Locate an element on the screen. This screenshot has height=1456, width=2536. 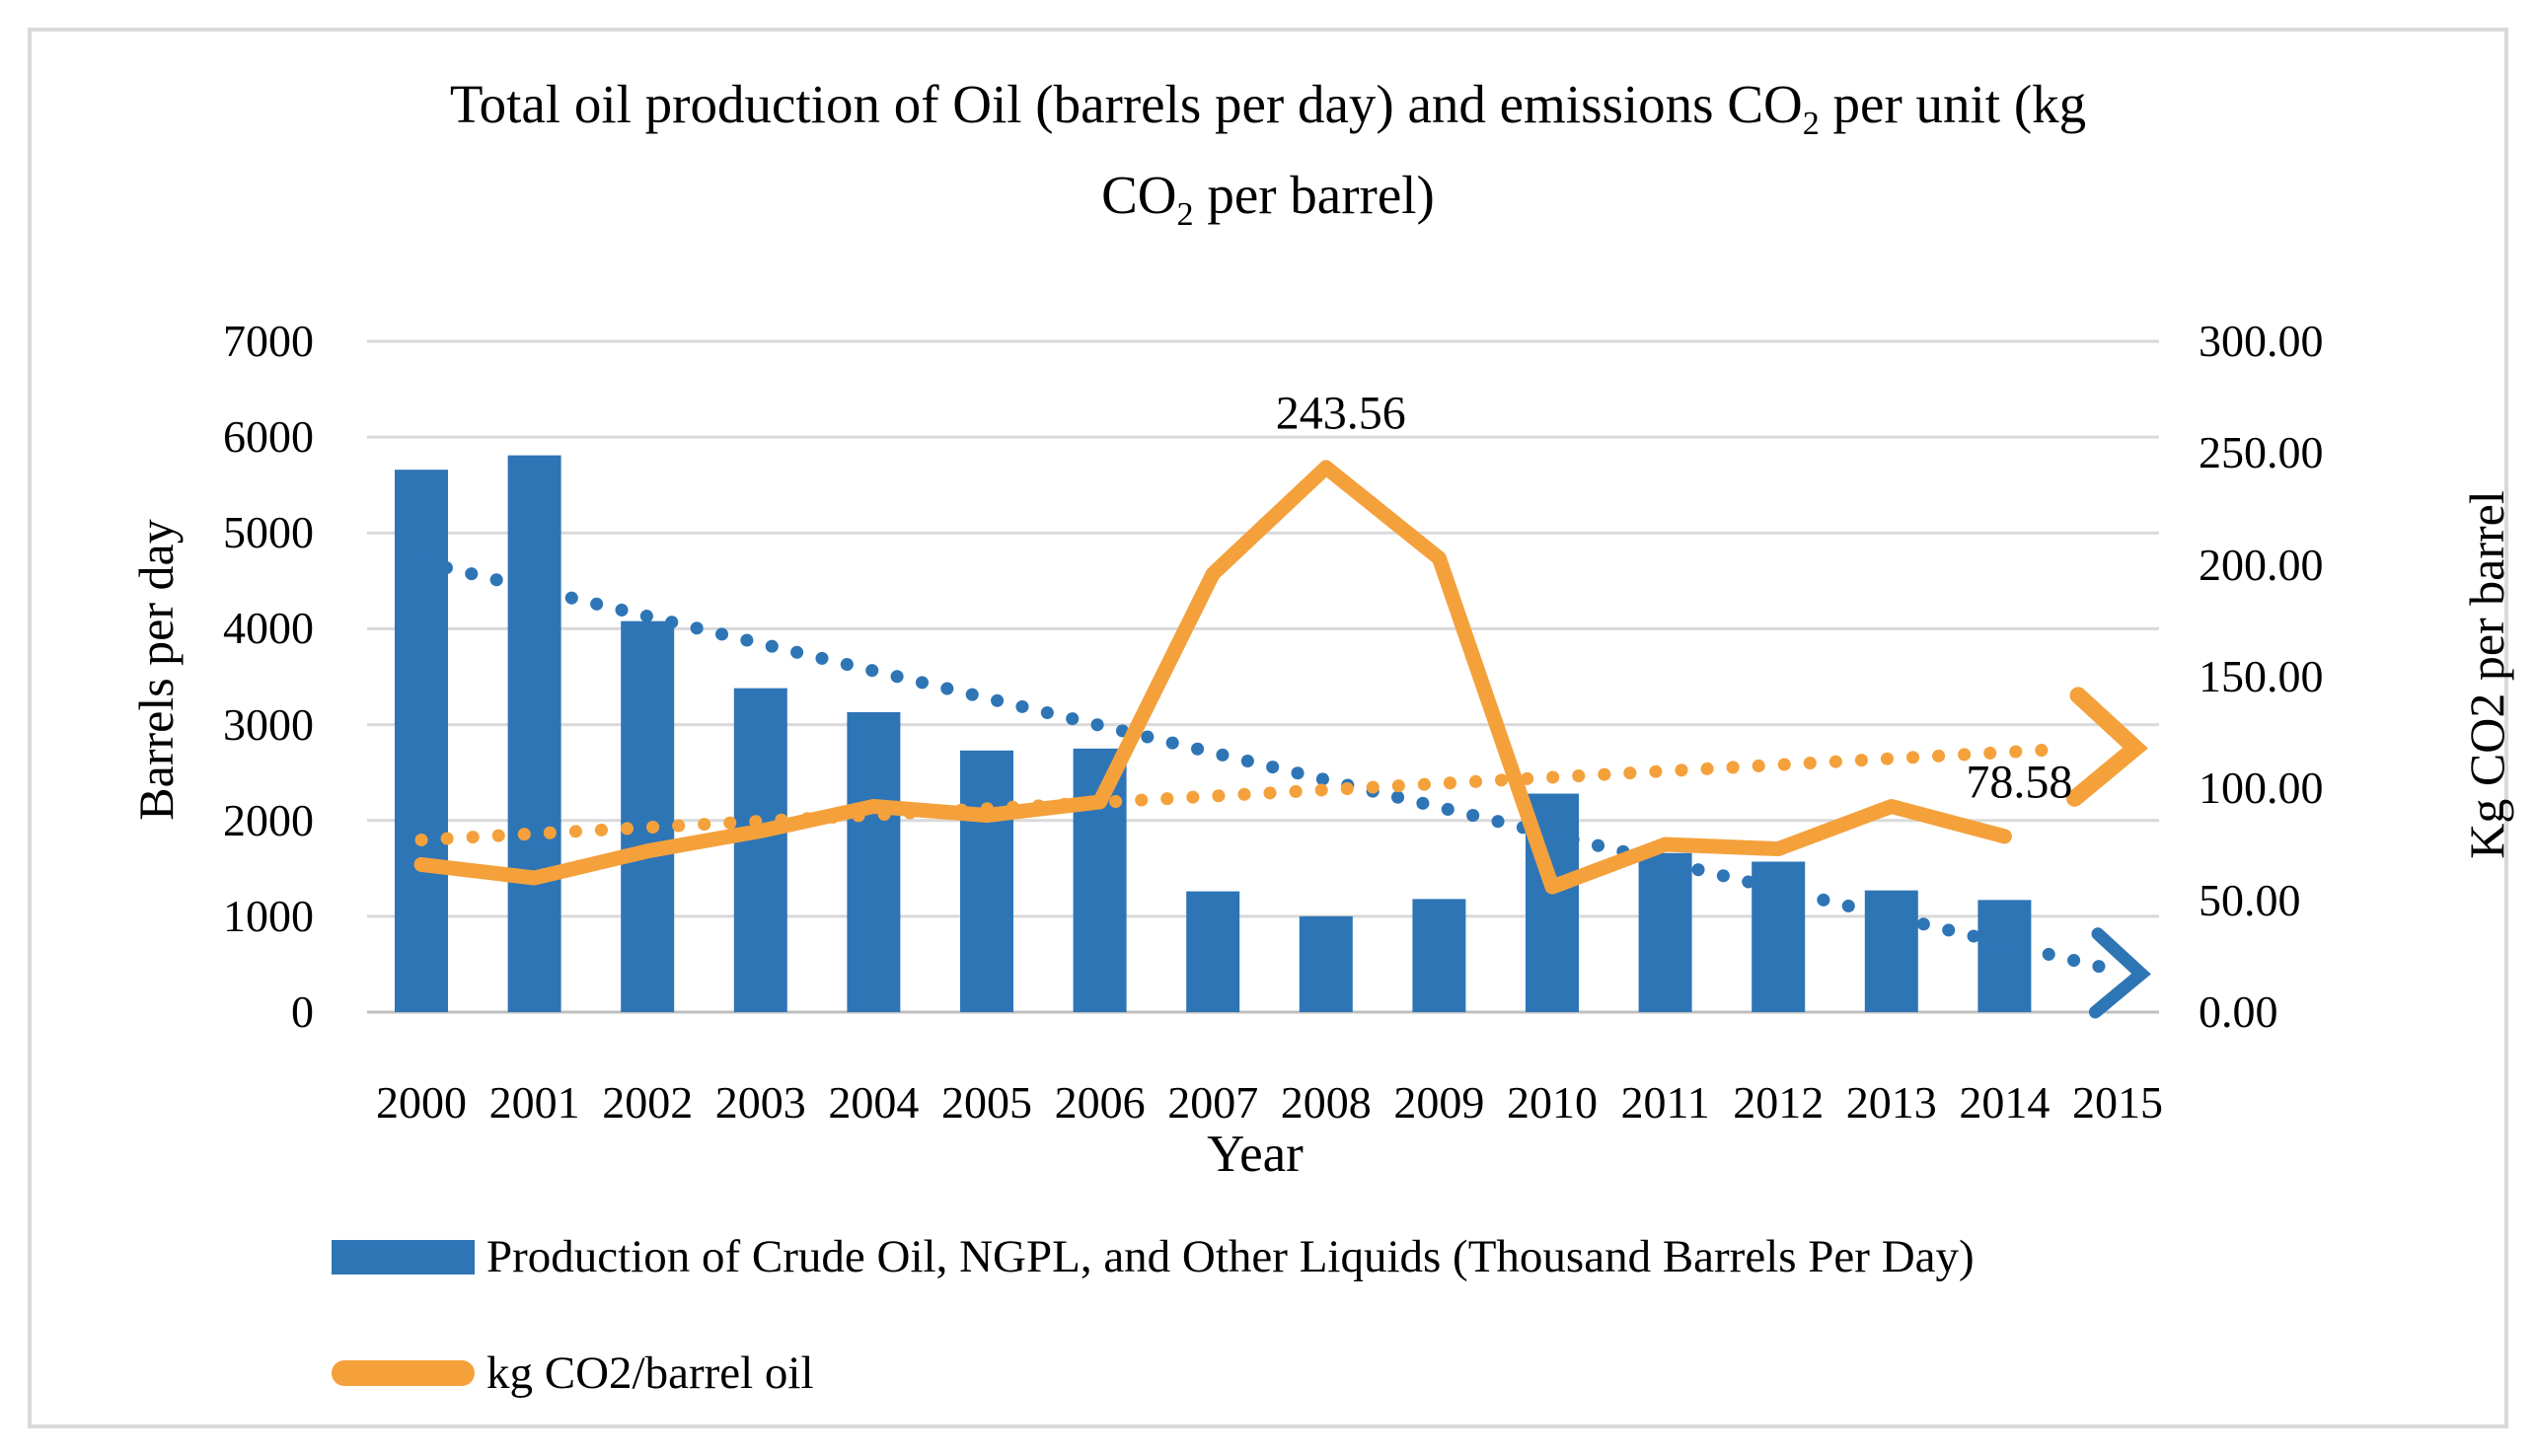
x-axis-tick-2000: 2000 is located at coordinates (421, 1102).